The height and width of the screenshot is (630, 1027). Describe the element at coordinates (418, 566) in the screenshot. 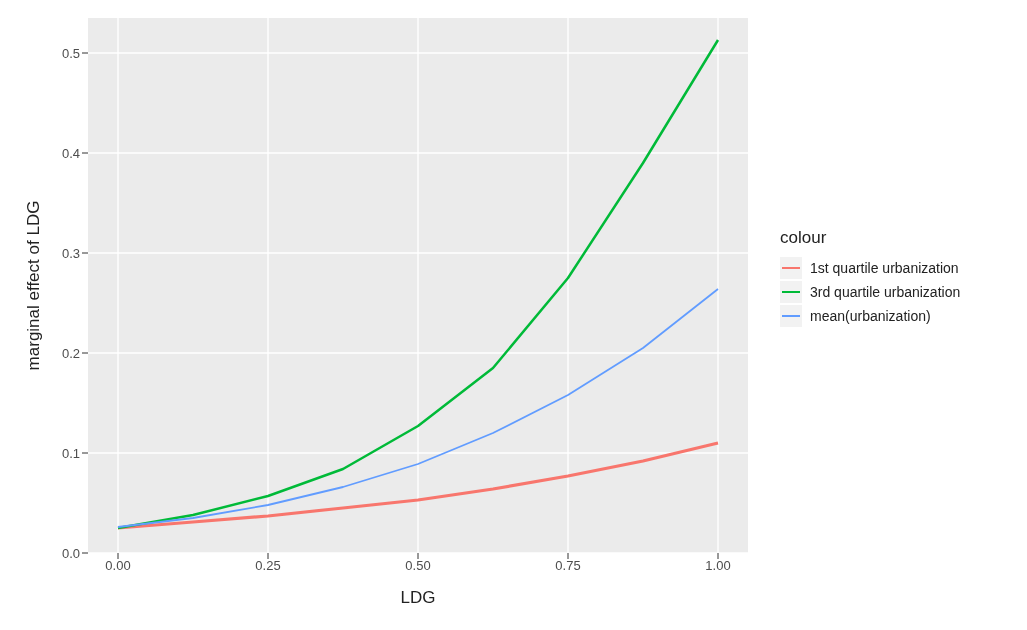

I see `x-tick-label: 0.50` at that location.